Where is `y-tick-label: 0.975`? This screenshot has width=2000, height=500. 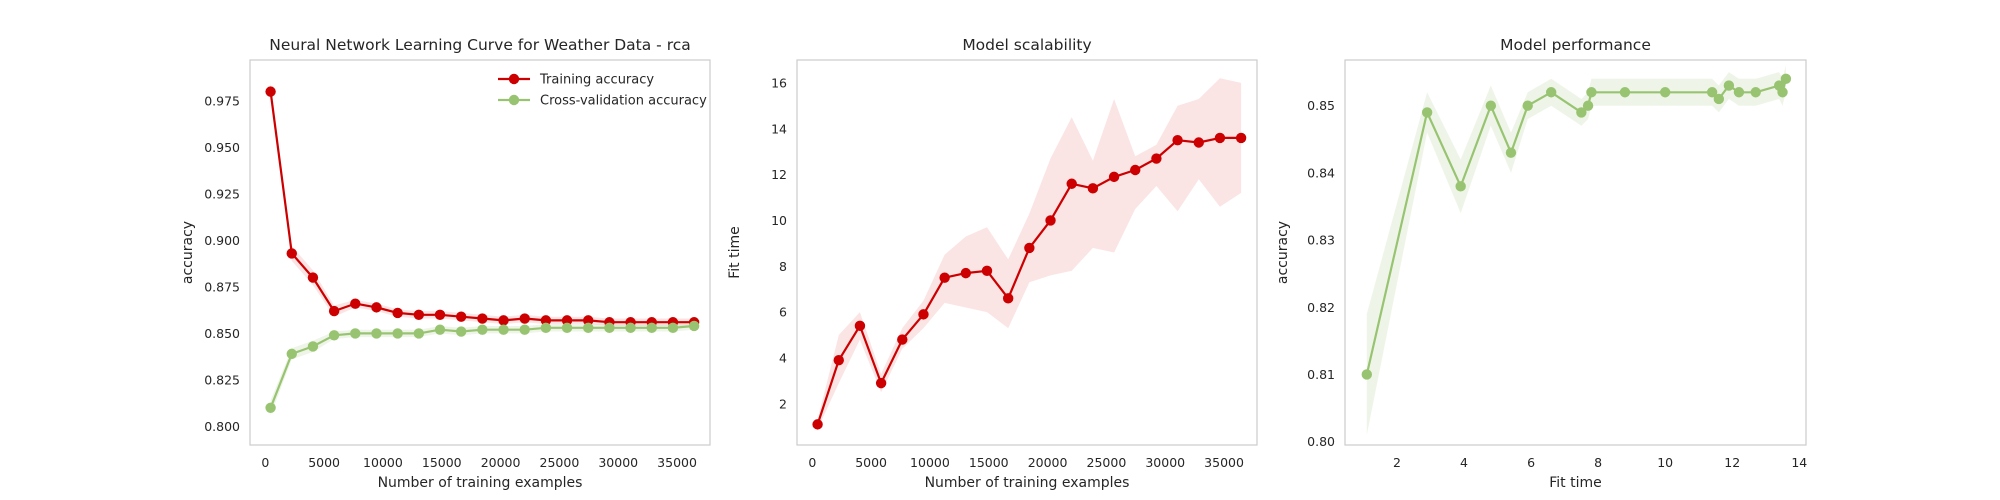
y-tick-label: 0.975 is located at coordinates (222, 100).